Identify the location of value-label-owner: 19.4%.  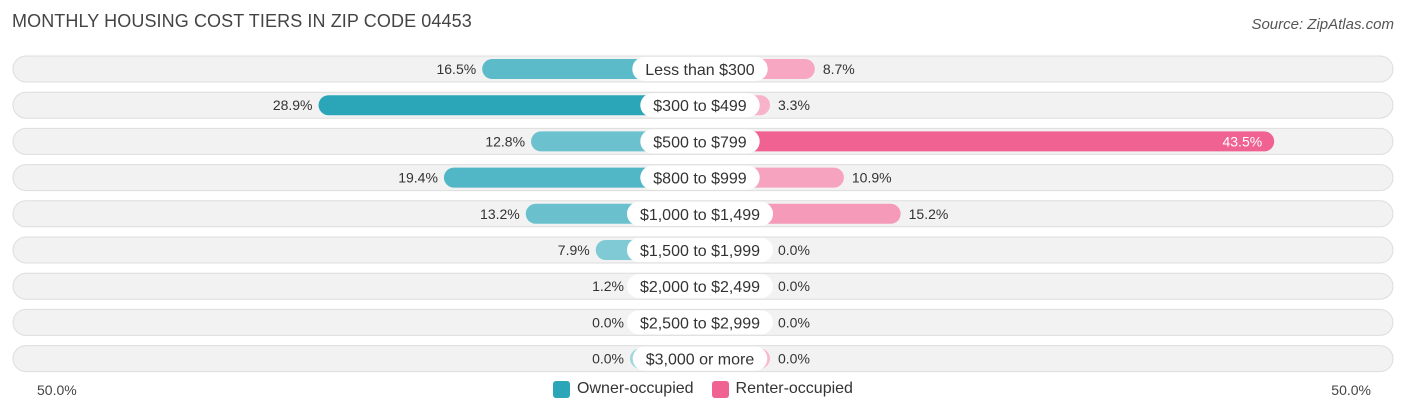
(418, 178).